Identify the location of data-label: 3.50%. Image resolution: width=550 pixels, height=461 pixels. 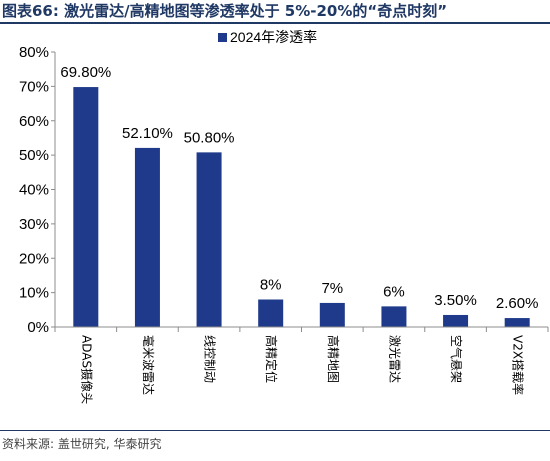
(455, 300).